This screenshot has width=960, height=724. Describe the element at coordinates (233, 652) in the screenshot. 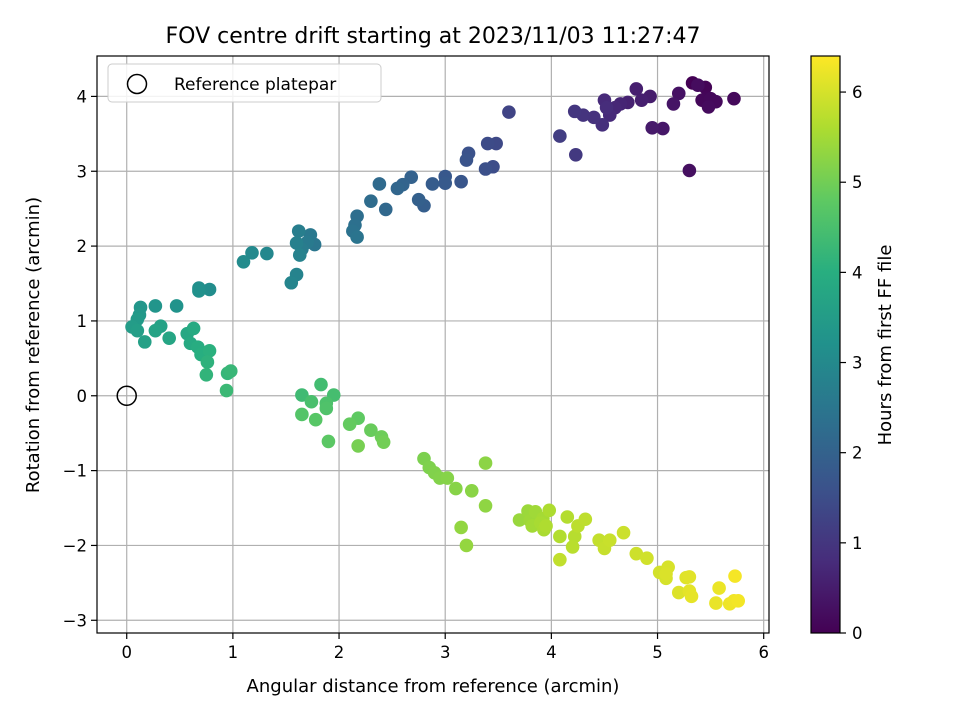

I see `x-tick-label: 1` at that location.